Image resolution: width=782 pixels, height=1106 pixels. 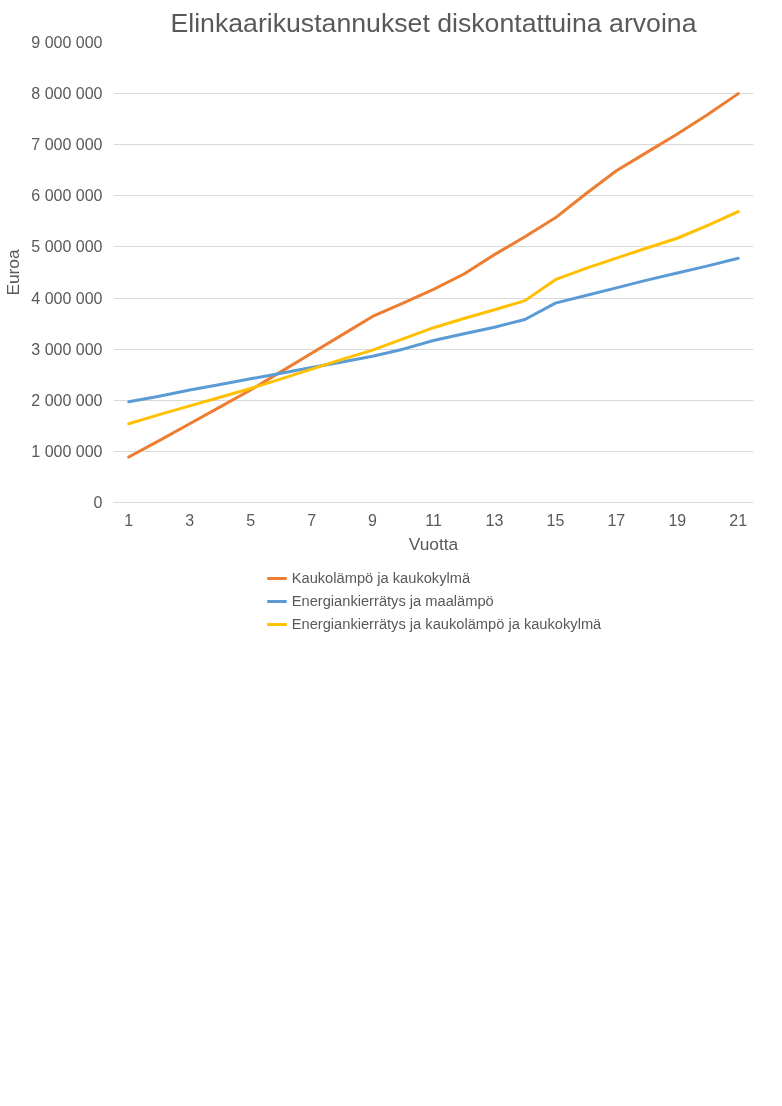 What do you see at coordinates (67, 298) in the screenshot?
I see `y-tick-label: 4 000 000` at bounding box center [67, 298].